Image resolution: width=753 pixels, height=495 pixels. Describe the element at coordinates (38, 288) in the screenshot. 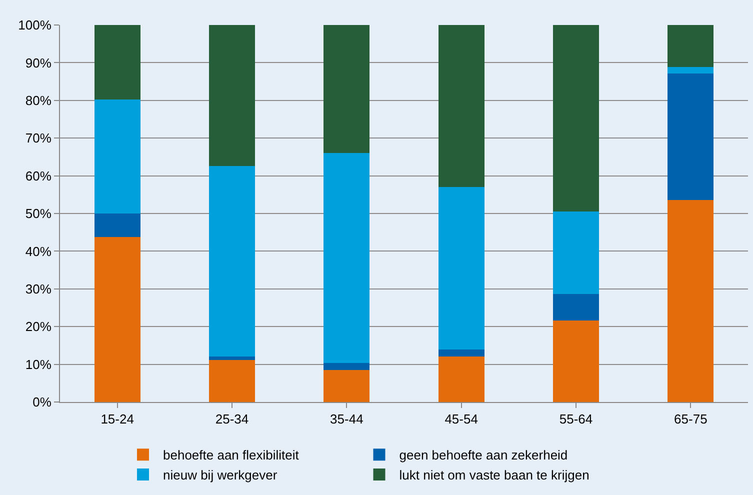

I see `y-tick-label: 30%` at that location.